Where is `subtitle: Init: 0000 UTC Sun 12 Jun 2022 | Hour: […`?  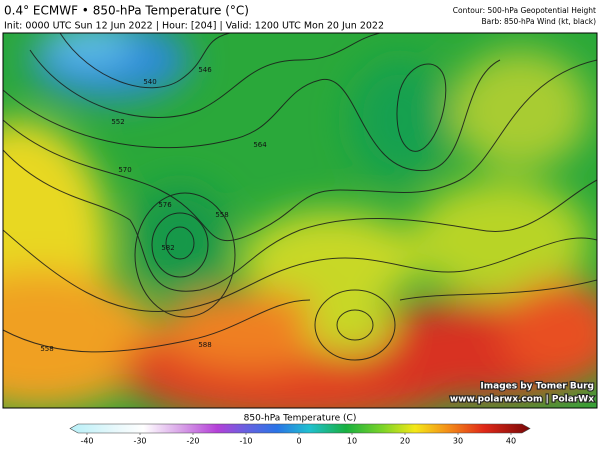
subtitle: Init: 0000 UTC Sun 12 Jun 2022 | Hour: [… is located at coordinates (194, 26).